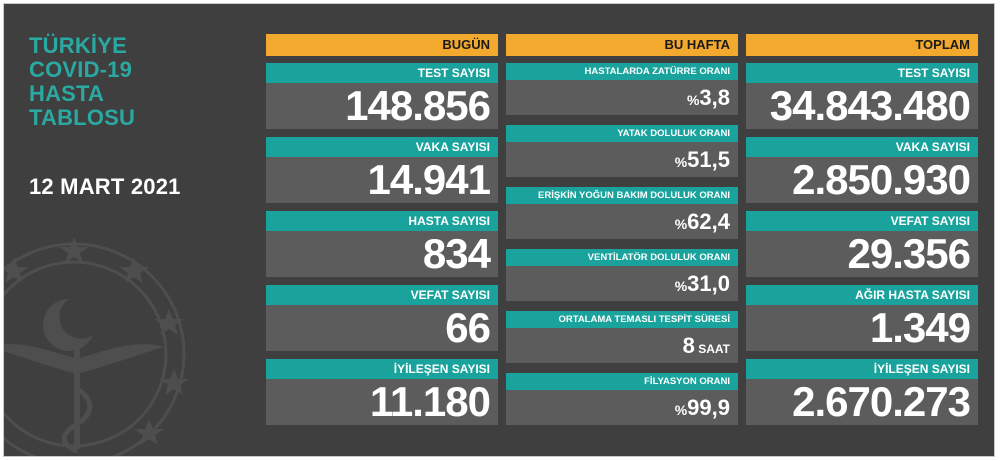  I want to click on ministry-of-health-emblem-icon, so click(96, 346).